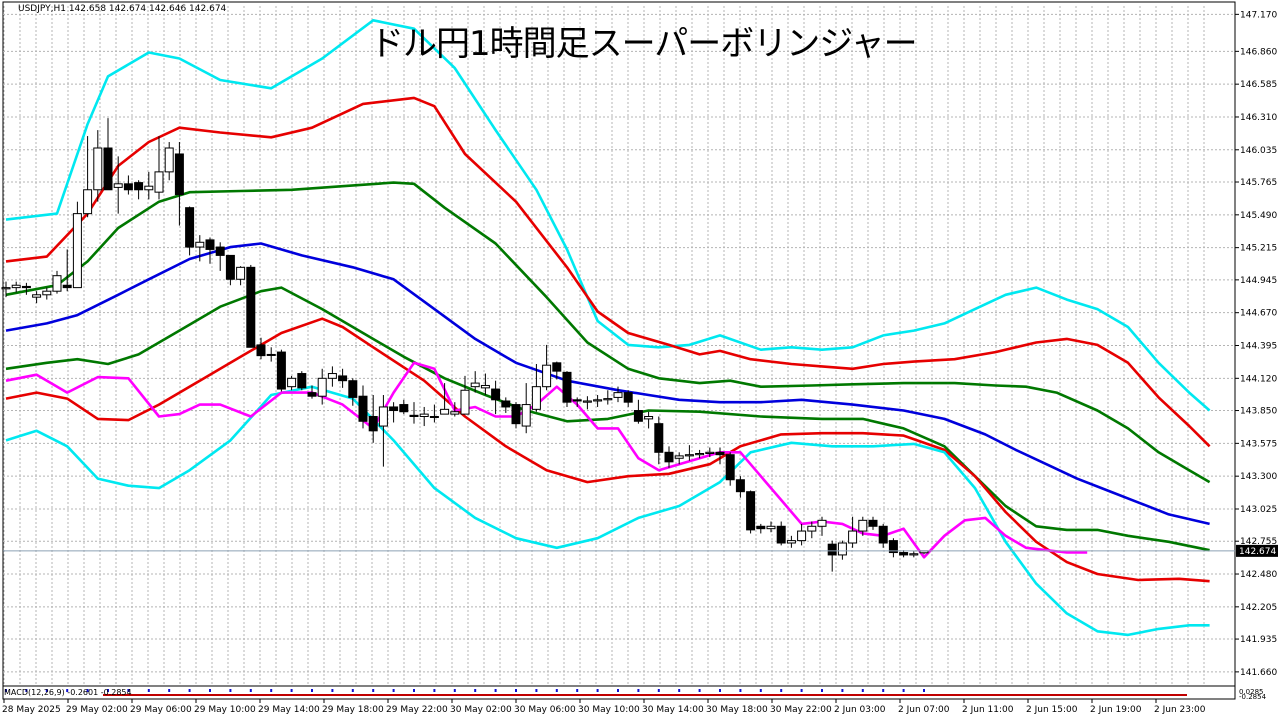  I want to click on x-tick-label: 30 May 18:00, so click(737, 710).